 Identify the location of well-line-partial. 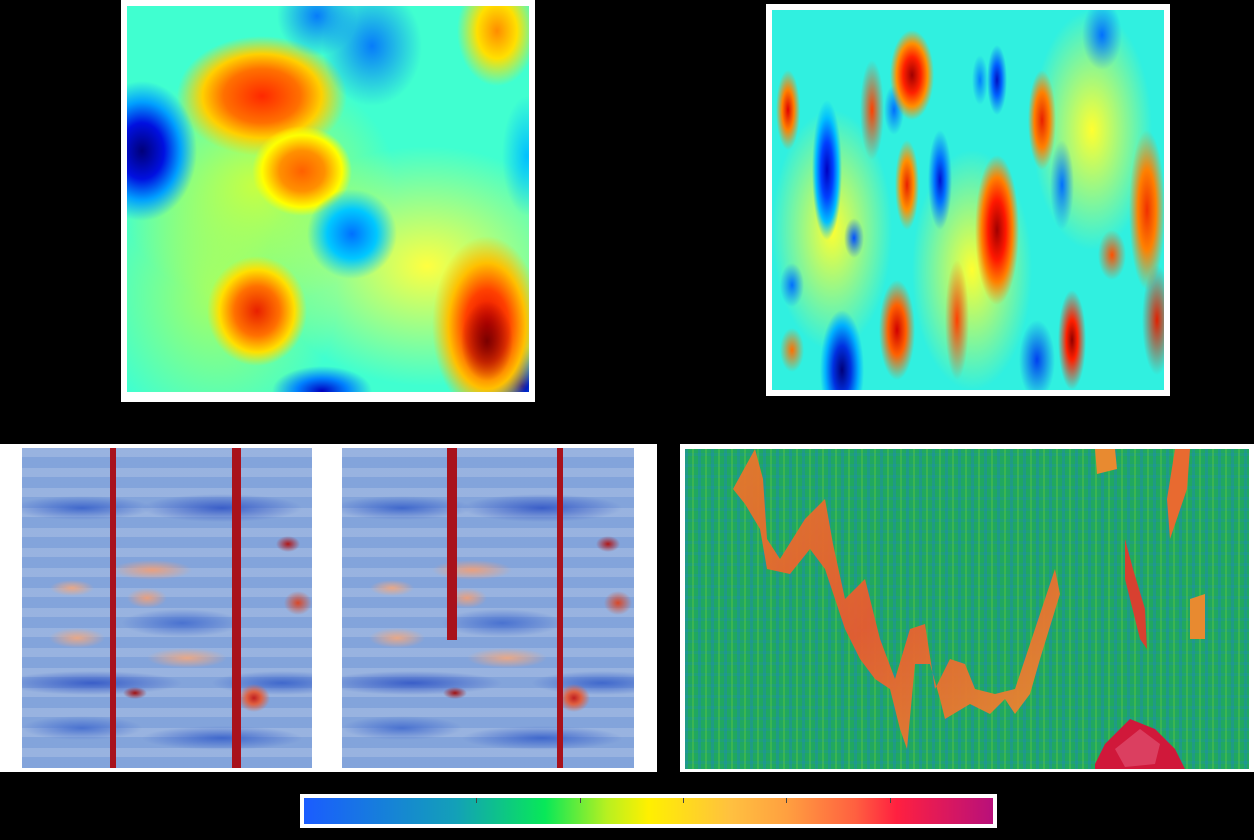
(452, 544).